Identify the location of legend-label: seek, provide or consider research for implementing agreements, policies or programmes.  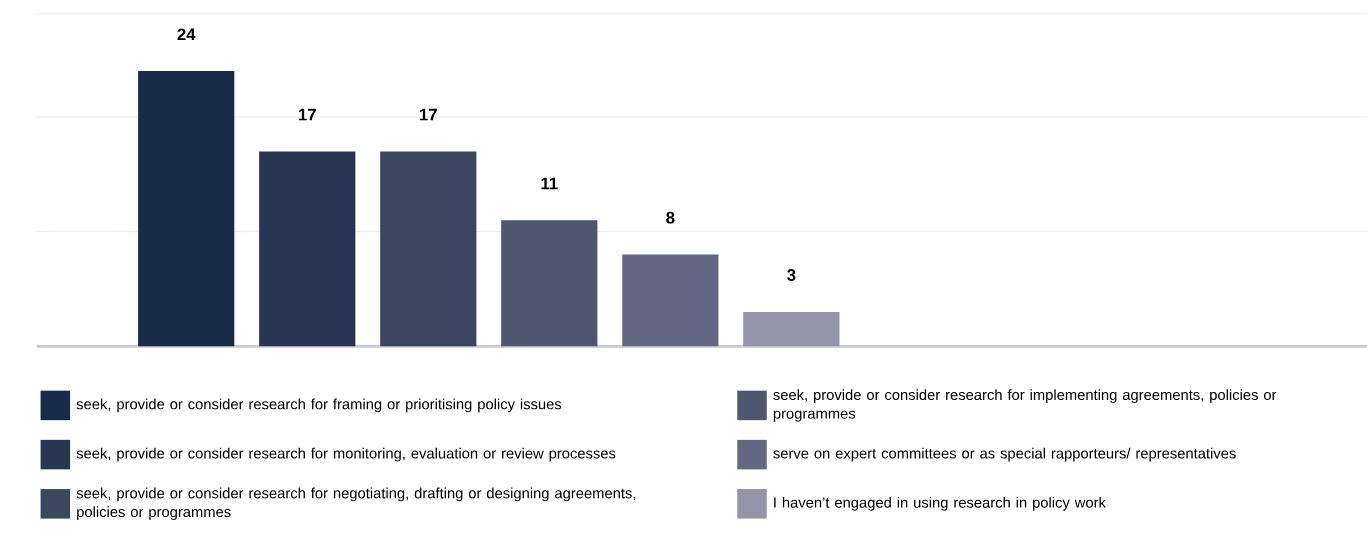
(1025, 405).